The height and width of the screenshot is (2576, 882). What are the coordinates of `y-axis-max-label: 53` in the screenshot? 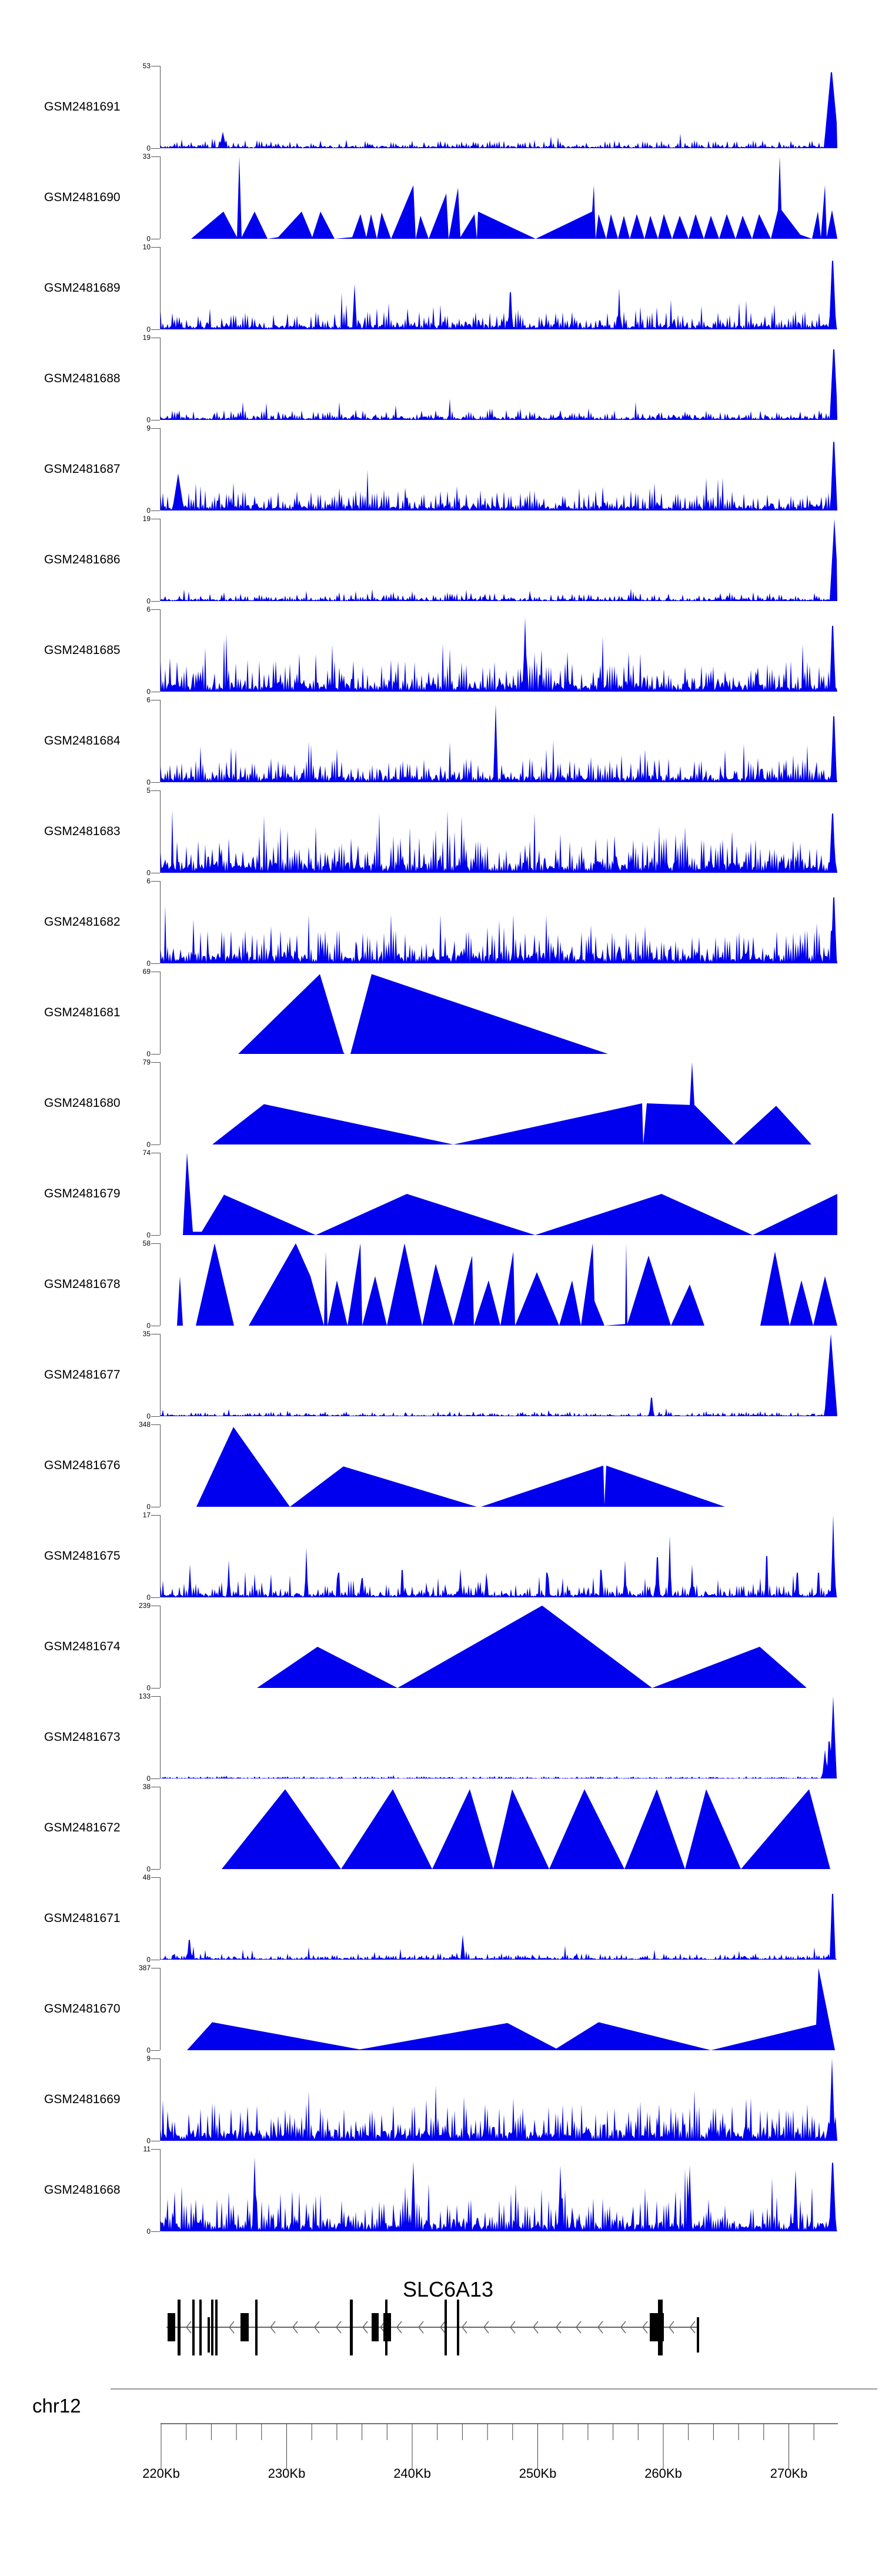 It's located at (146, 66).